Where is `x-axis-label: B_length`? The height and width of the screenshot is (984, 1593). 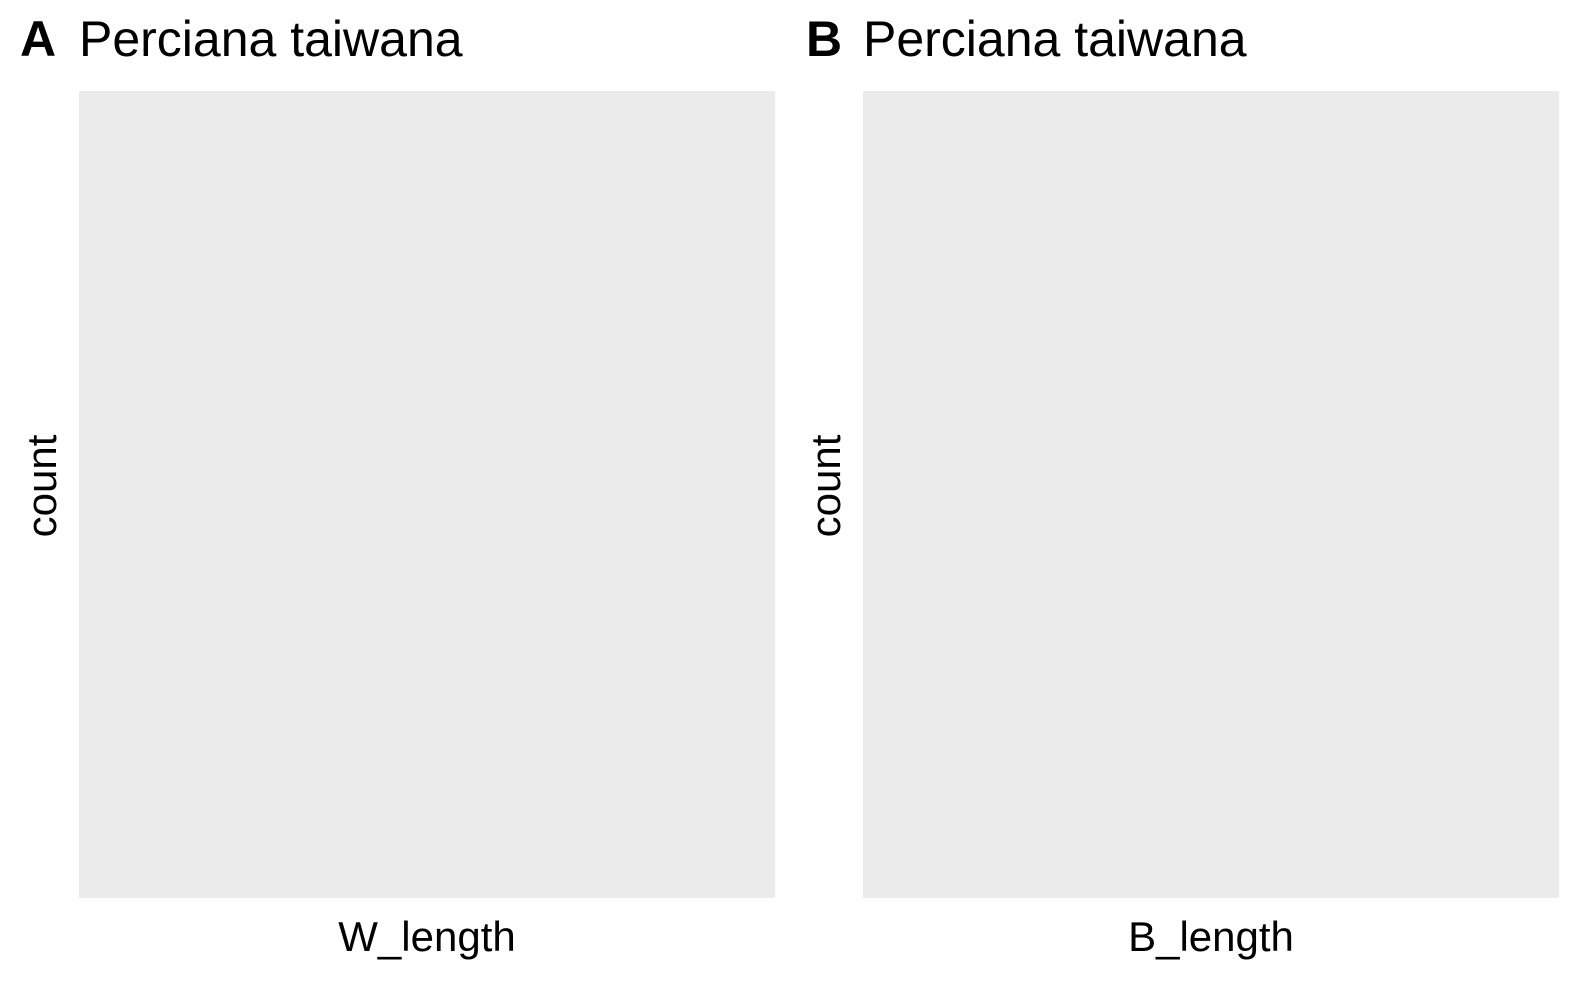 x-axis-label: B_length is located at coordinates (1211, 936).